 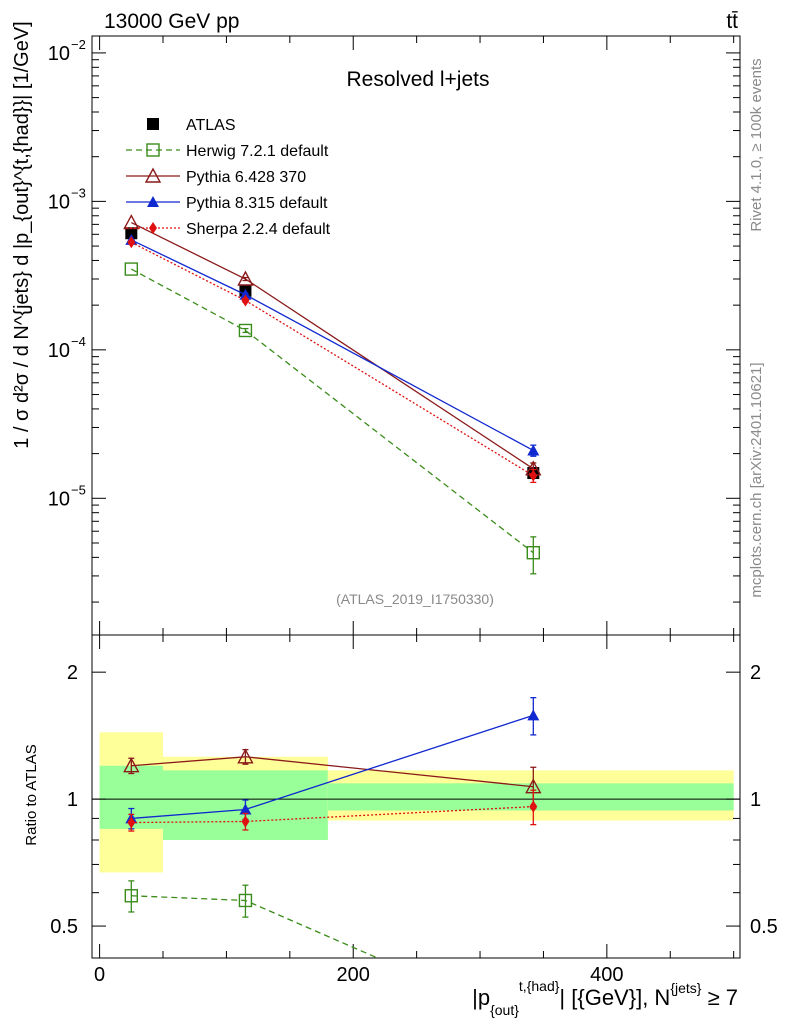 I want to click on legend-label-sherpa-2-2-4-default: Sherpa 2.2.4 default, so click(x=258, y=229).